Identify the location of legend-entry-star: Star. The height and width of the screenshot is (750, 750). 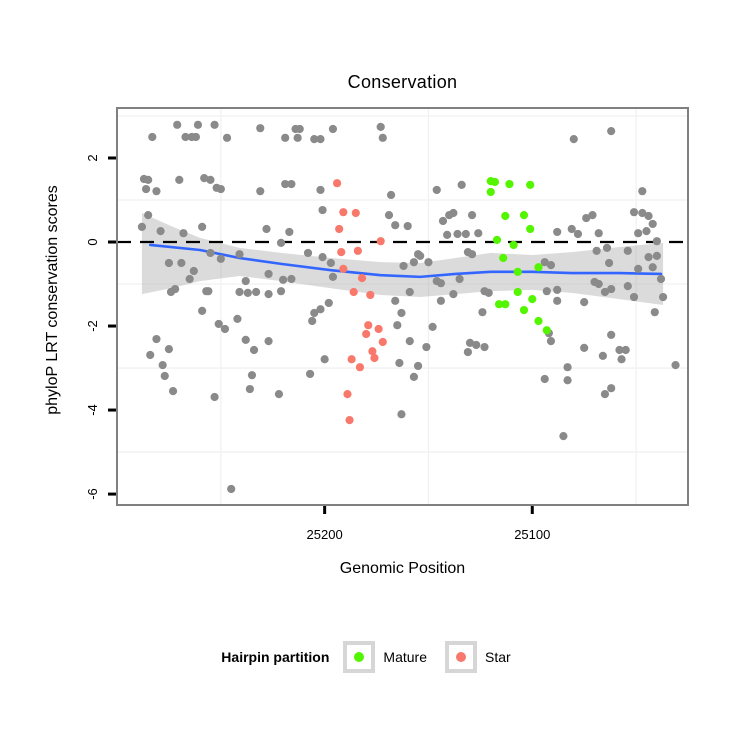
(478, 657).